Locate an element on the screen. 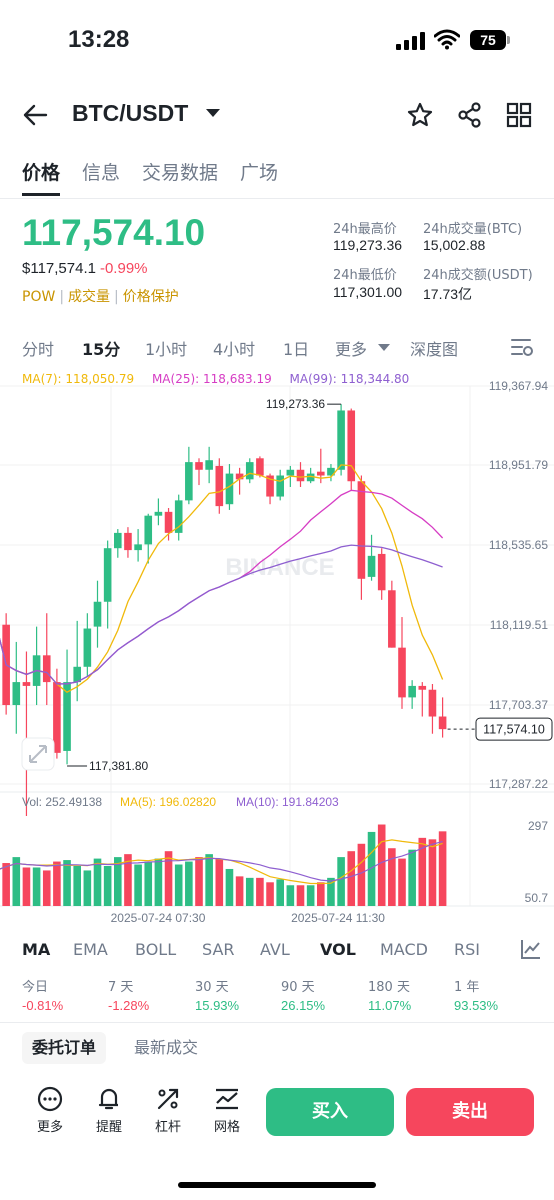  tag-price-protect: 价格保护 is located at coordinates (150, 297).